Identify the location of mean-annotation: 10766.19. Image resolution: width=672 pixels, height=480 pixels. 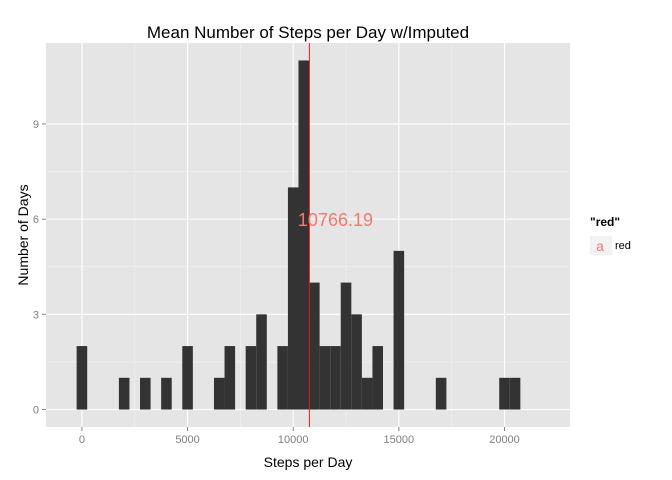
(335, 220).